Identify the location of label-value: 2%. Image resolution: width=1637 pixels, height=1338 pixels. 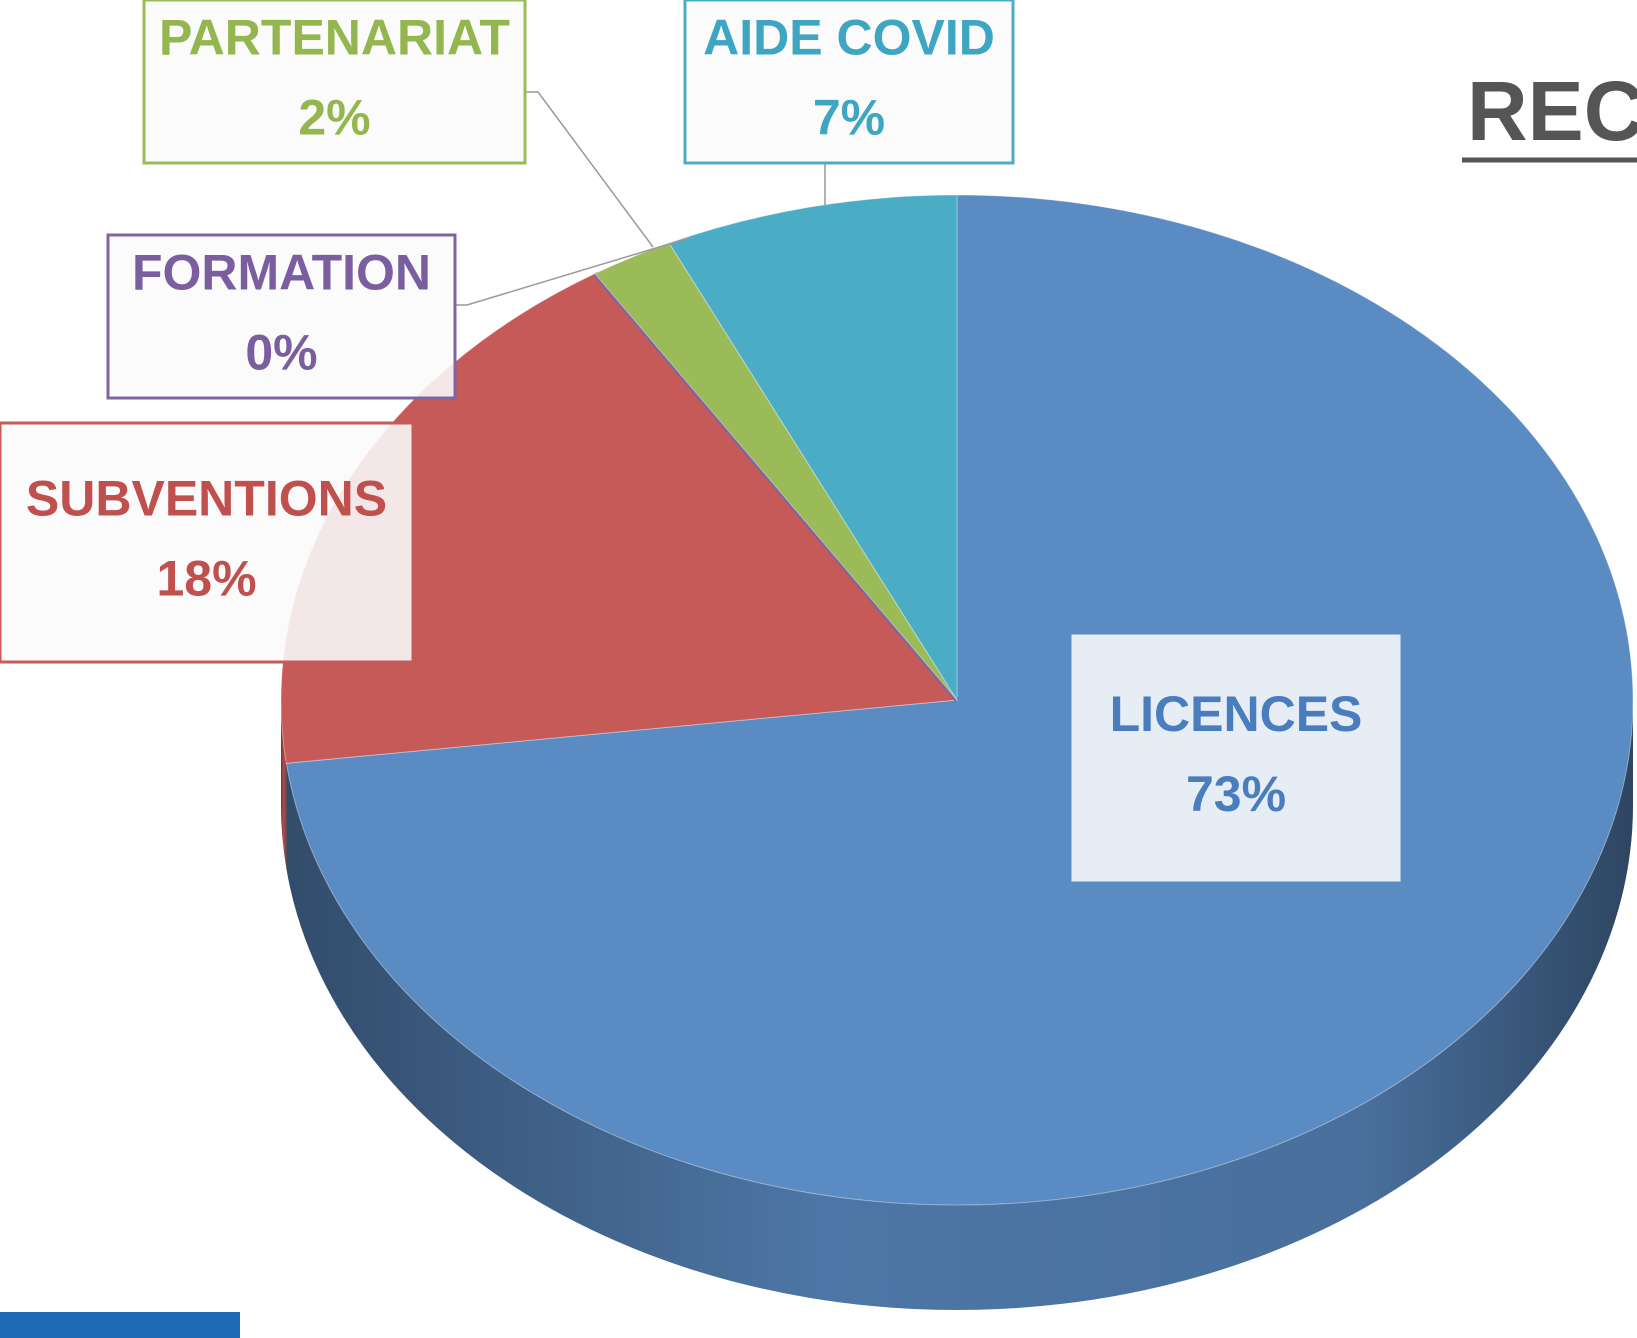
(334, 118).